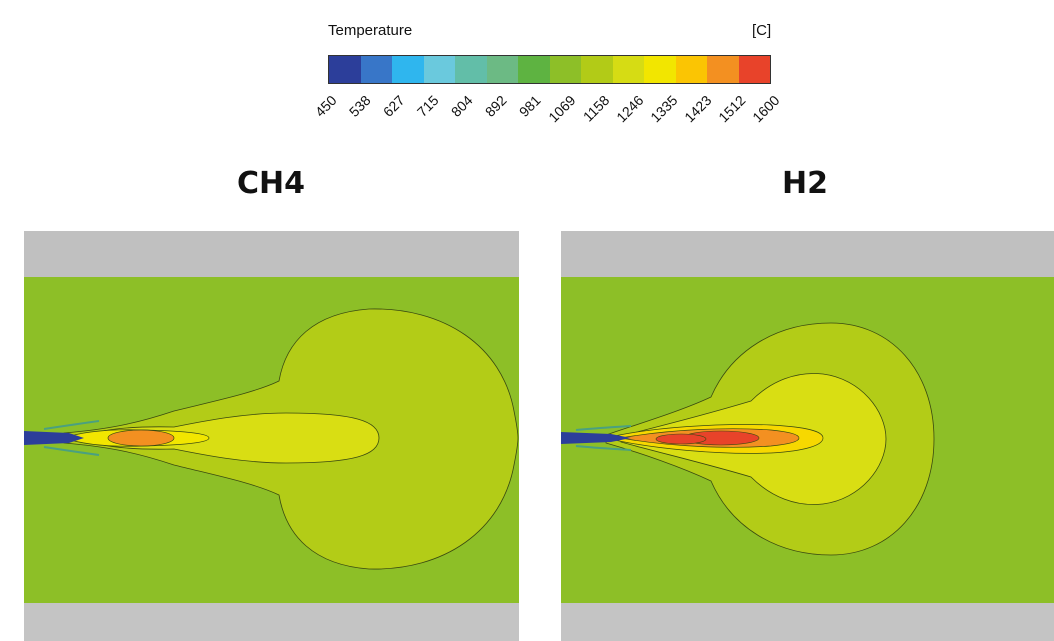 The height and width of the screenshot is (641, 1054). Describe the element at coordinates (697, 109) in the screenshot. I see `legend-tick-label: 1423` at that location.